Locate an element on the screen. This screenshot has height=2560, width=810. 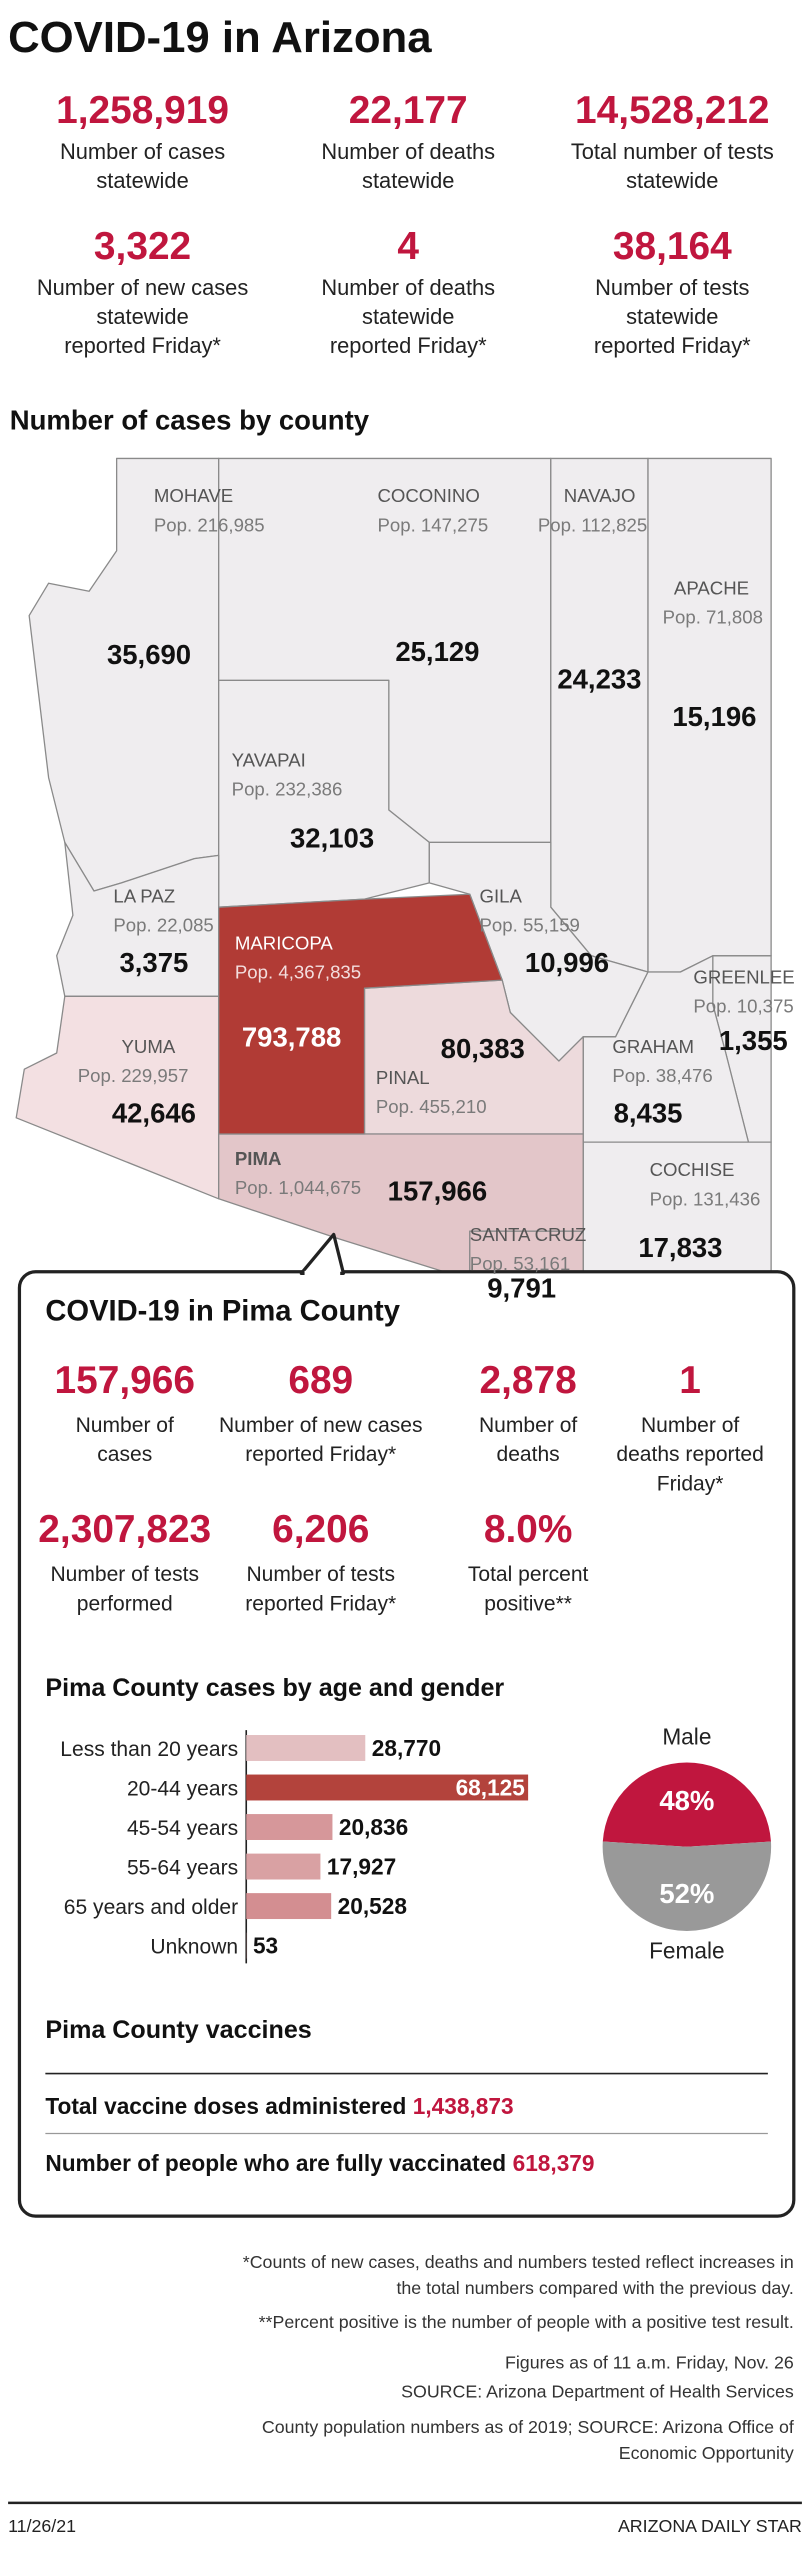
stat-label: Friday* is located at coordinates (690, 1483).